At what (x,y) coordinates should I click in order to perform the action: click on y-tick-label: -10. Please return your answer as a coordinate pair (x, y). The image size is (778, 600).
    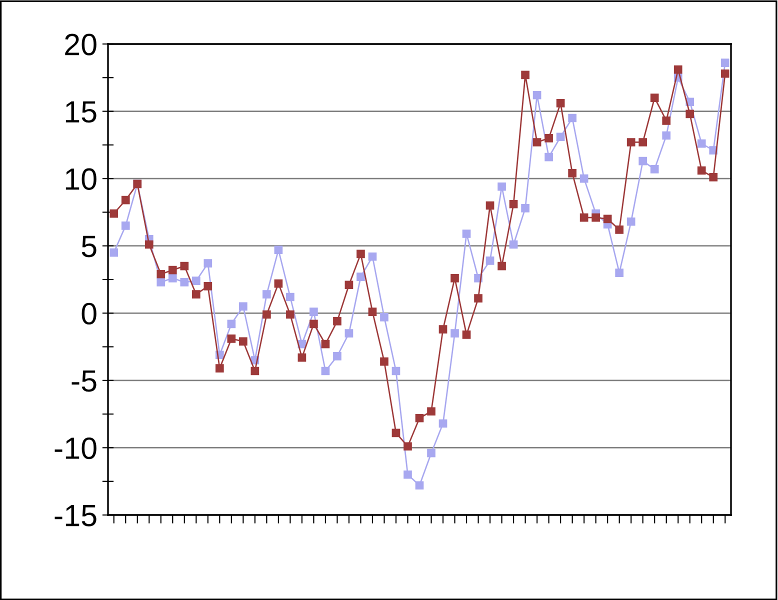
    Looking at the image, I should click on (75, 448).